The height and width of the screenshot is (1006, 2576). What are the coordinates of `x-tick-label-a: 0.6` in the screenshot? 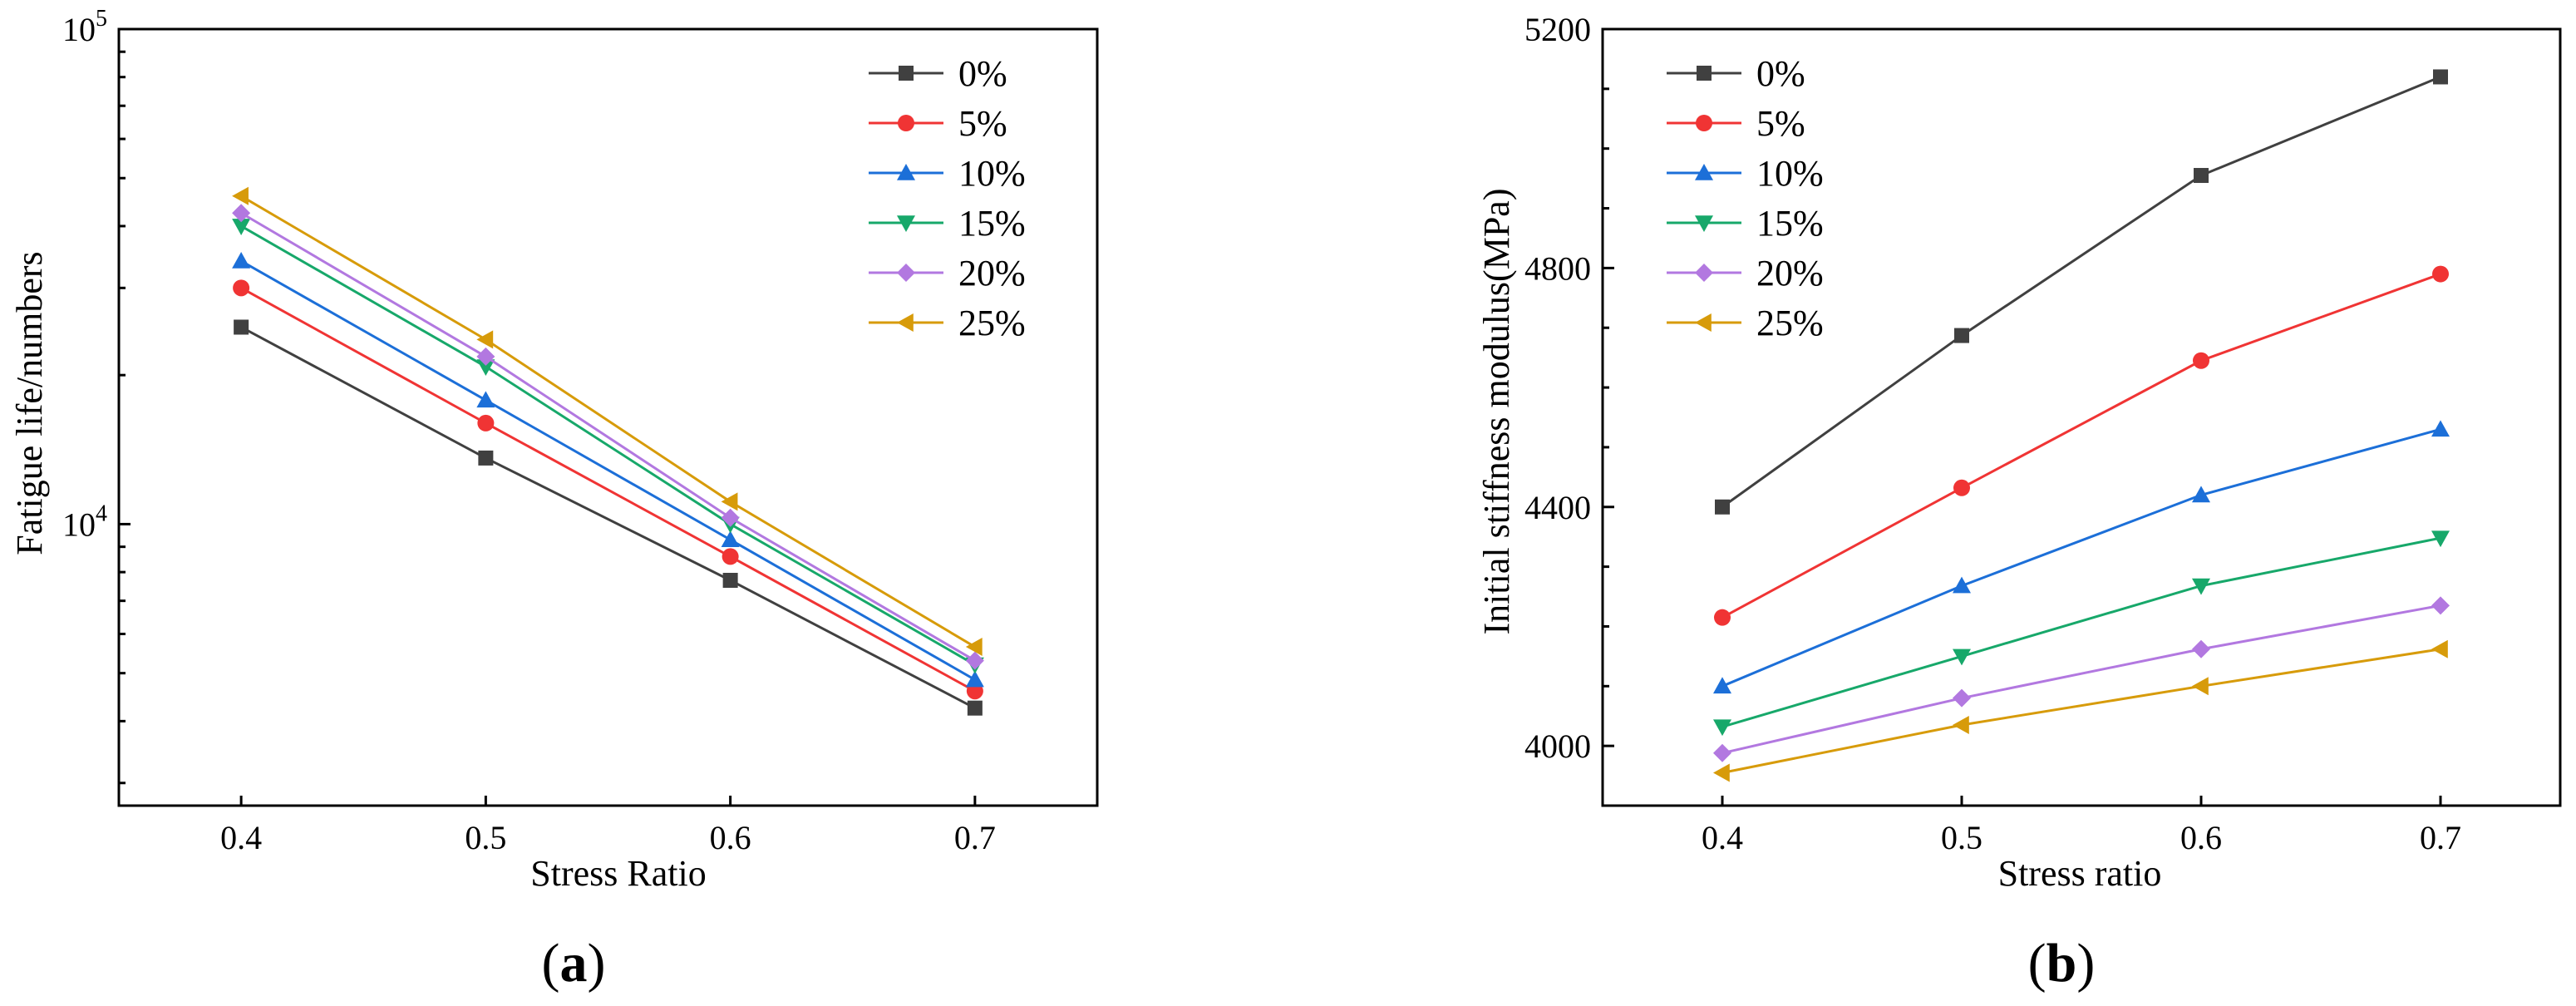 It's located at (730, 837).